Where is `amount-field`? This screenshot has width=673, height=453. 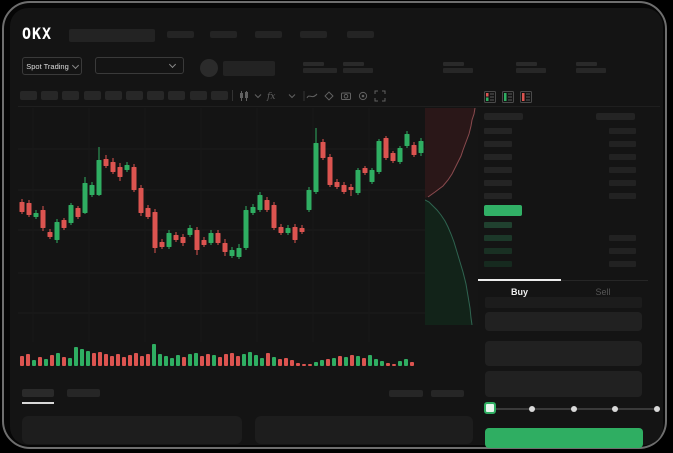 amount-field is located at coordinates (563, 353).